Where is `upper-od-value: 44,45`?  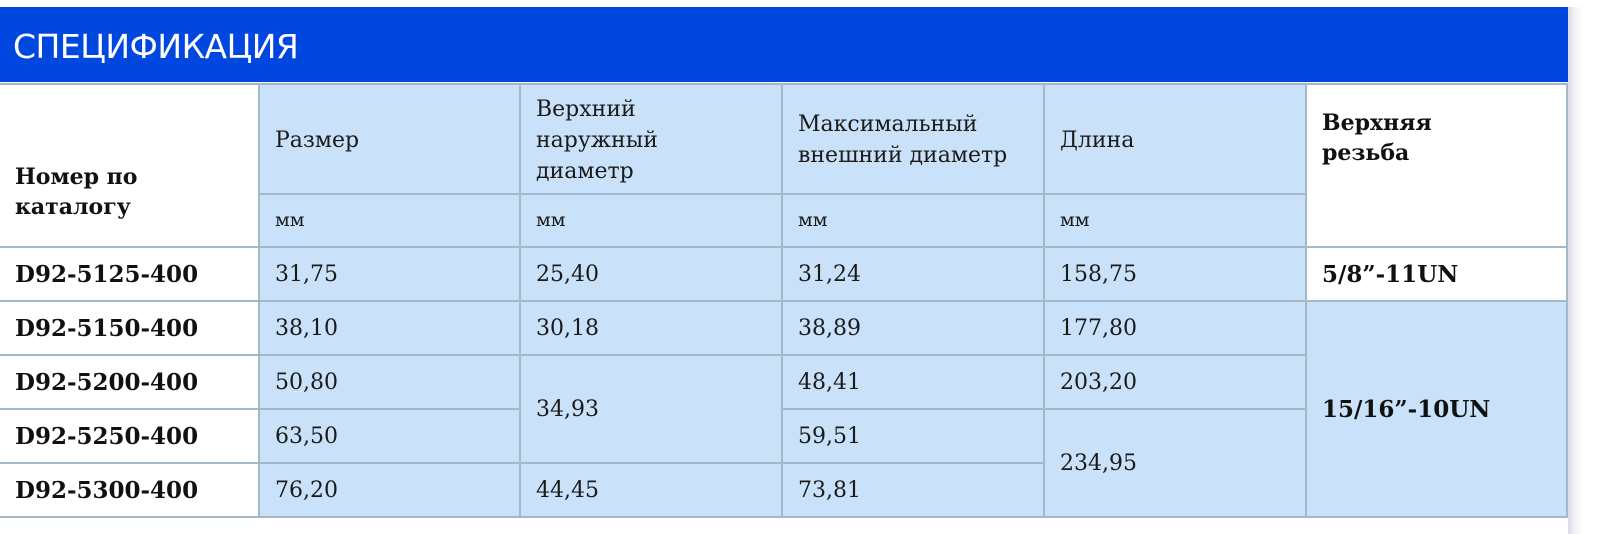
upper-od-value: 44,45 is located at coordinates (651, 490).